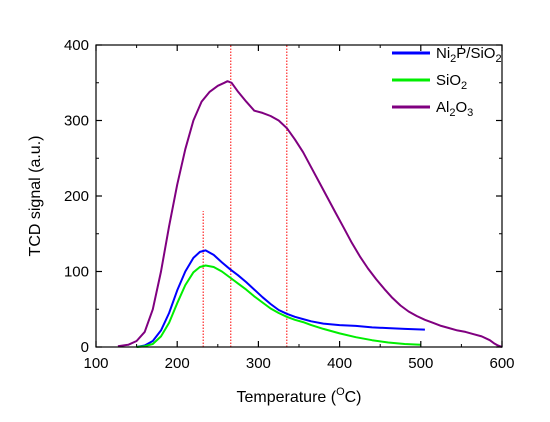 The width and height of the screenshot is (550, 422). Describe the element at coordinates (353, 397) in the screenshot. I see `x-axis-title-tail: C)` at that location.